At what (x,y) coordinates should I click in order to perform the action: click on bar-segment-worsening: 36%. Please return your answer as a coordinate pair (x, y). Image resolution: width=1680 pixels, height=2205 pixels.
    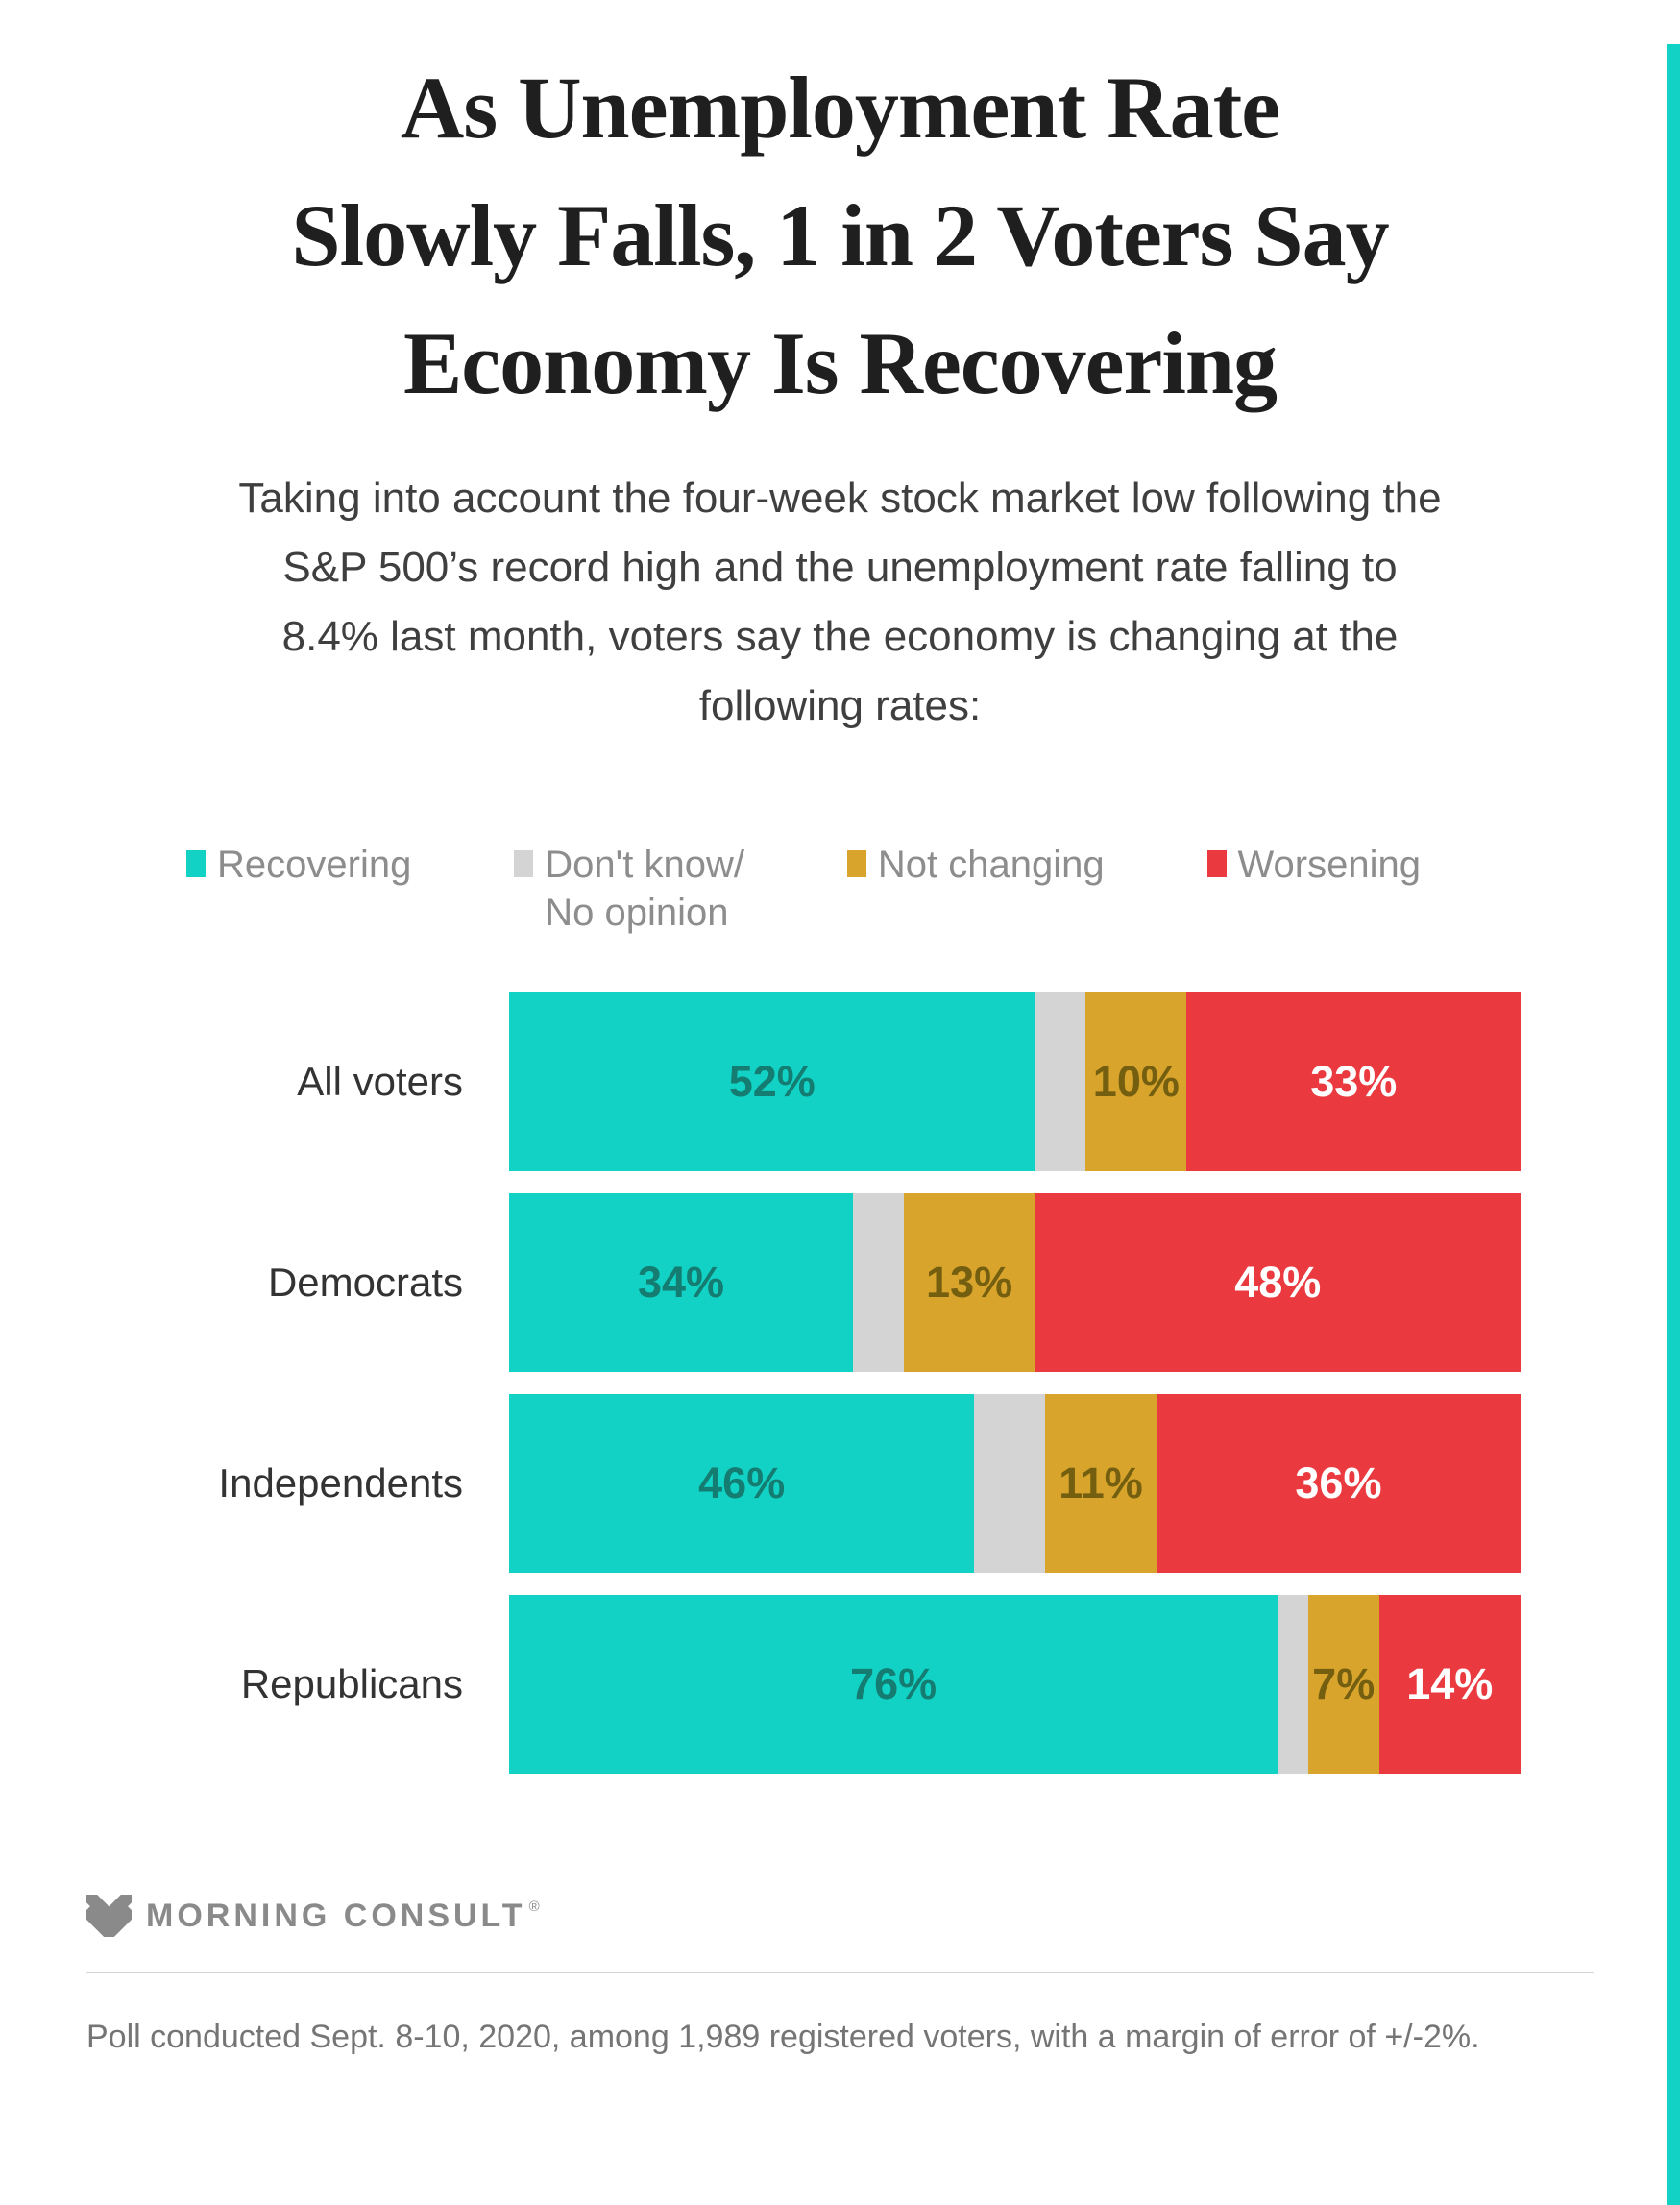
    Looking at the image, I should click on (1338, 1484).